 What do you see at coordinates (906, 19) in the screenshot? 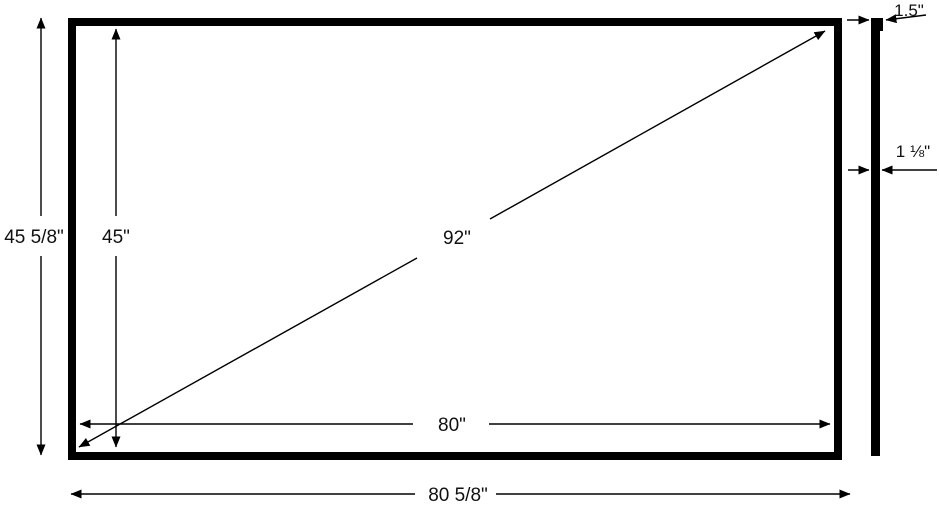
I see `top-thickness-arrow-left` at bounding box center [906, 19].